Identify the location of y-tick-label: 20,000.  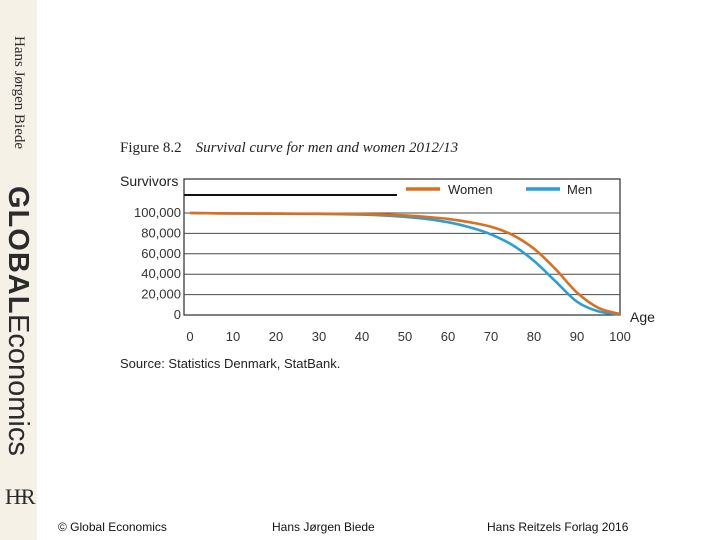
(161, 294).